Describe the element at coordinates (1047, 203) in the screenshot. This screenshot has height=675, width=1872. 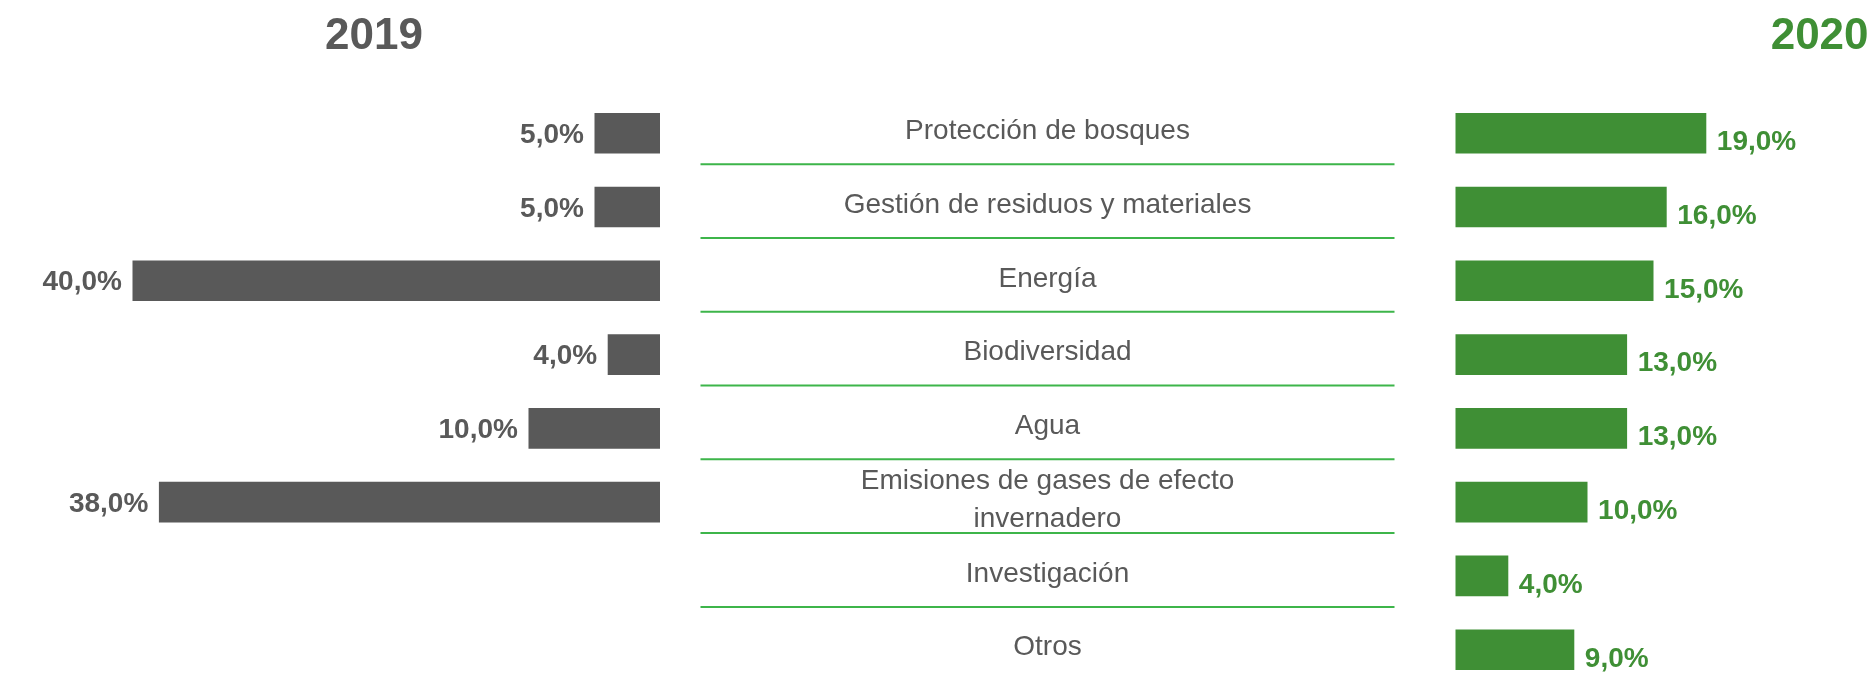
I see `y-tick-label: Gestión de residuos y materiales` at that location.